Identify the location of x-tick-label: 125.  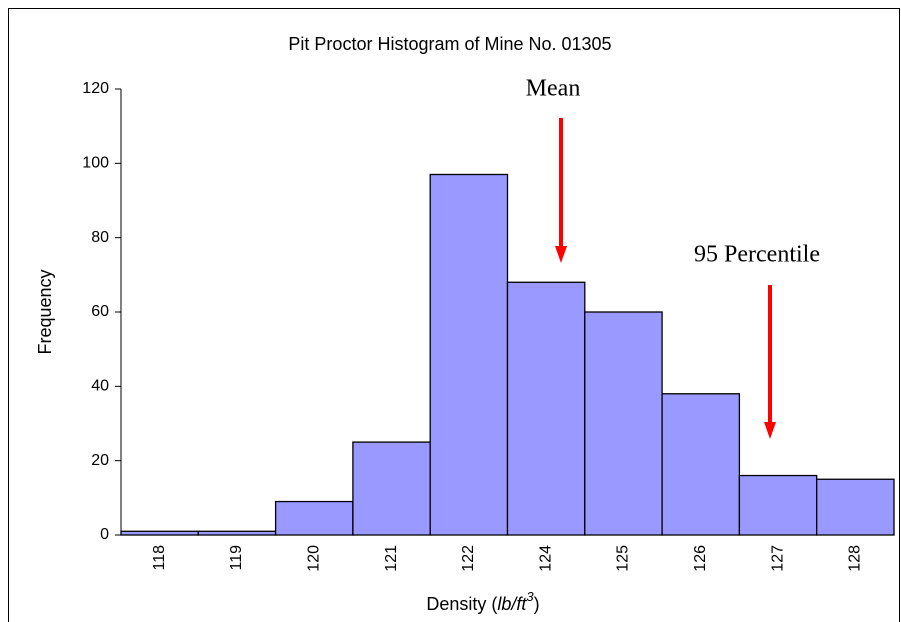
(623, 558).